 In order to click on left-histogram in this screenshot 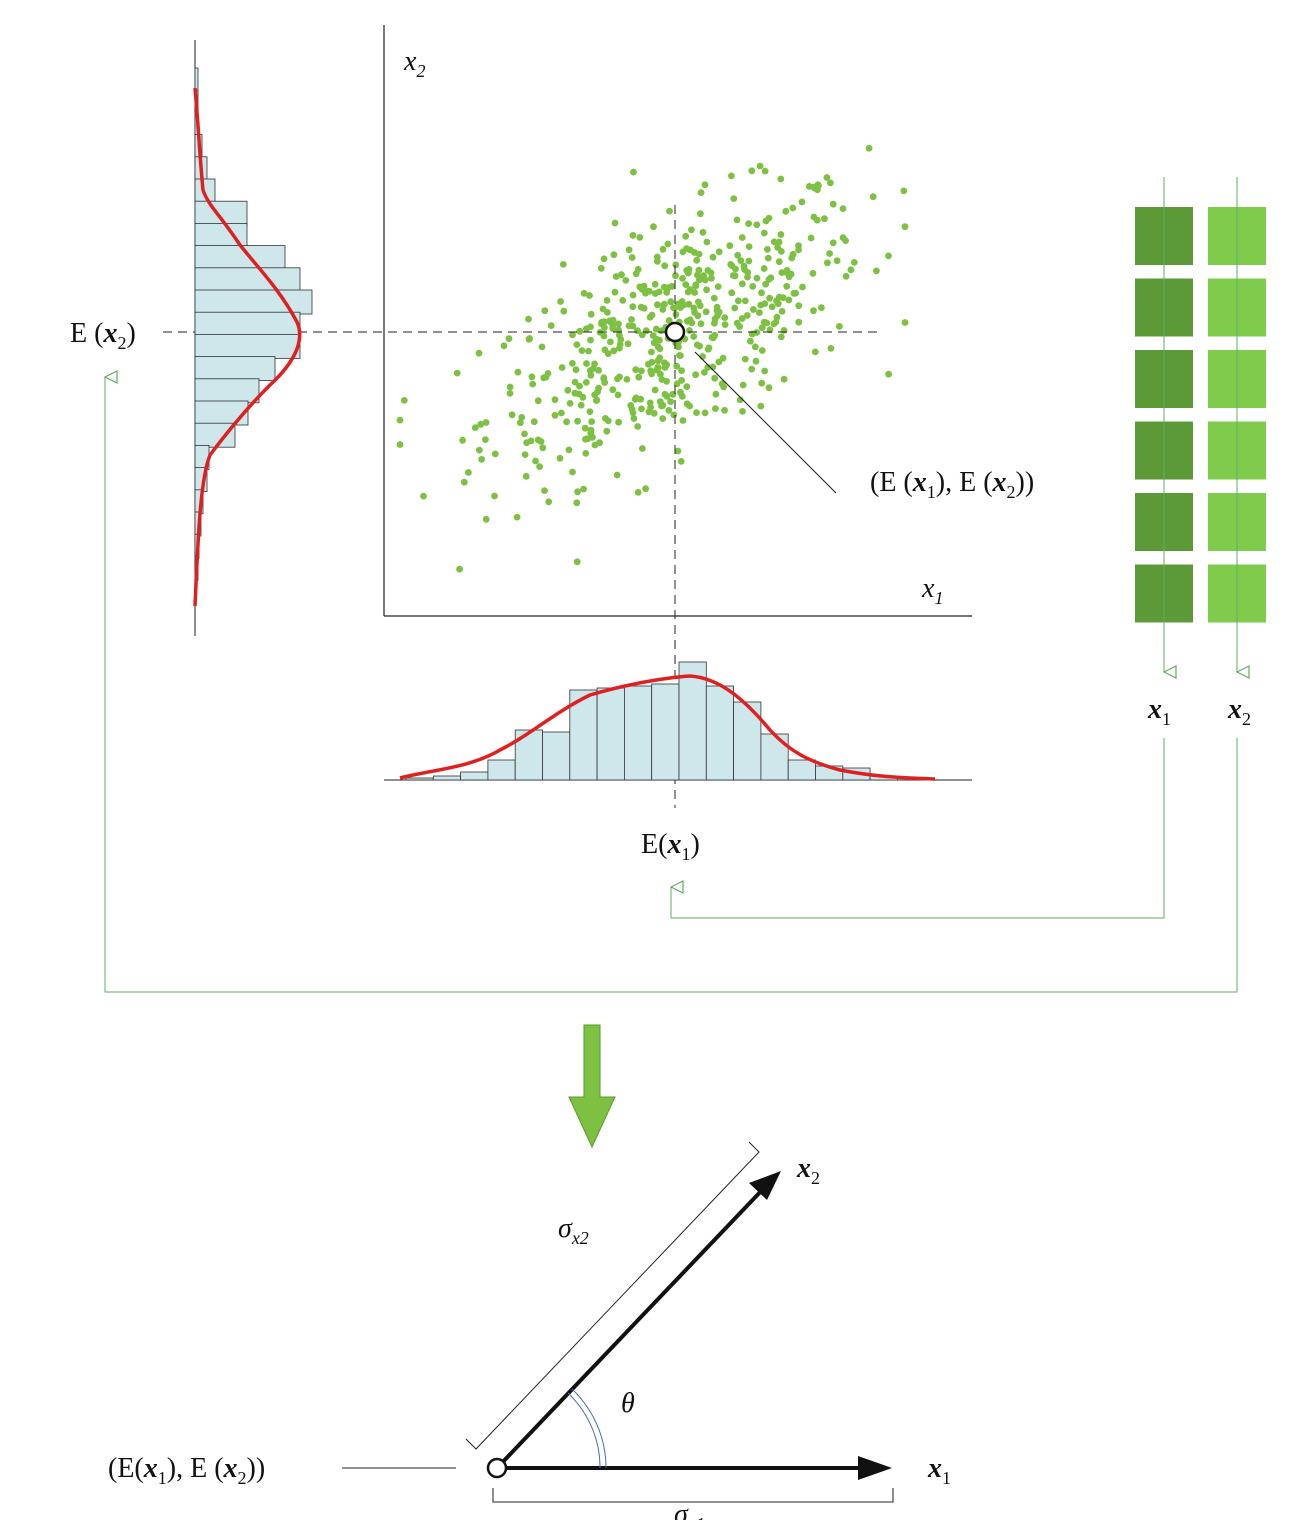, I will do `click(253, 324)`.